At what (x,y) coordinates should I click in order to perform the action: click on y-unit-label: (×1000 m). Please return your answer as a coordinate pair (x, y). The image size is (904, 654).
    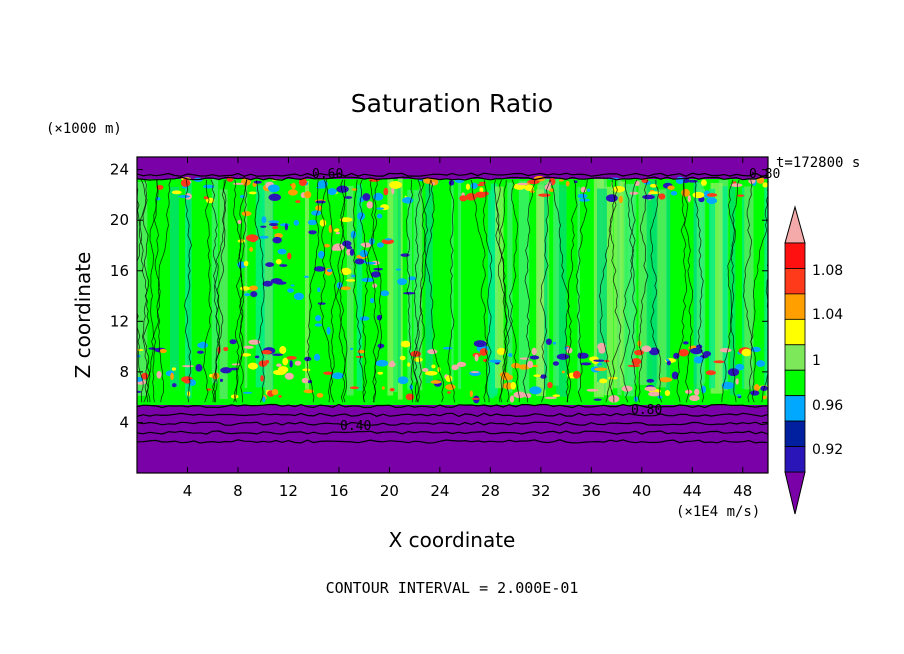
    Looking at the image, I should click on (84, 129).